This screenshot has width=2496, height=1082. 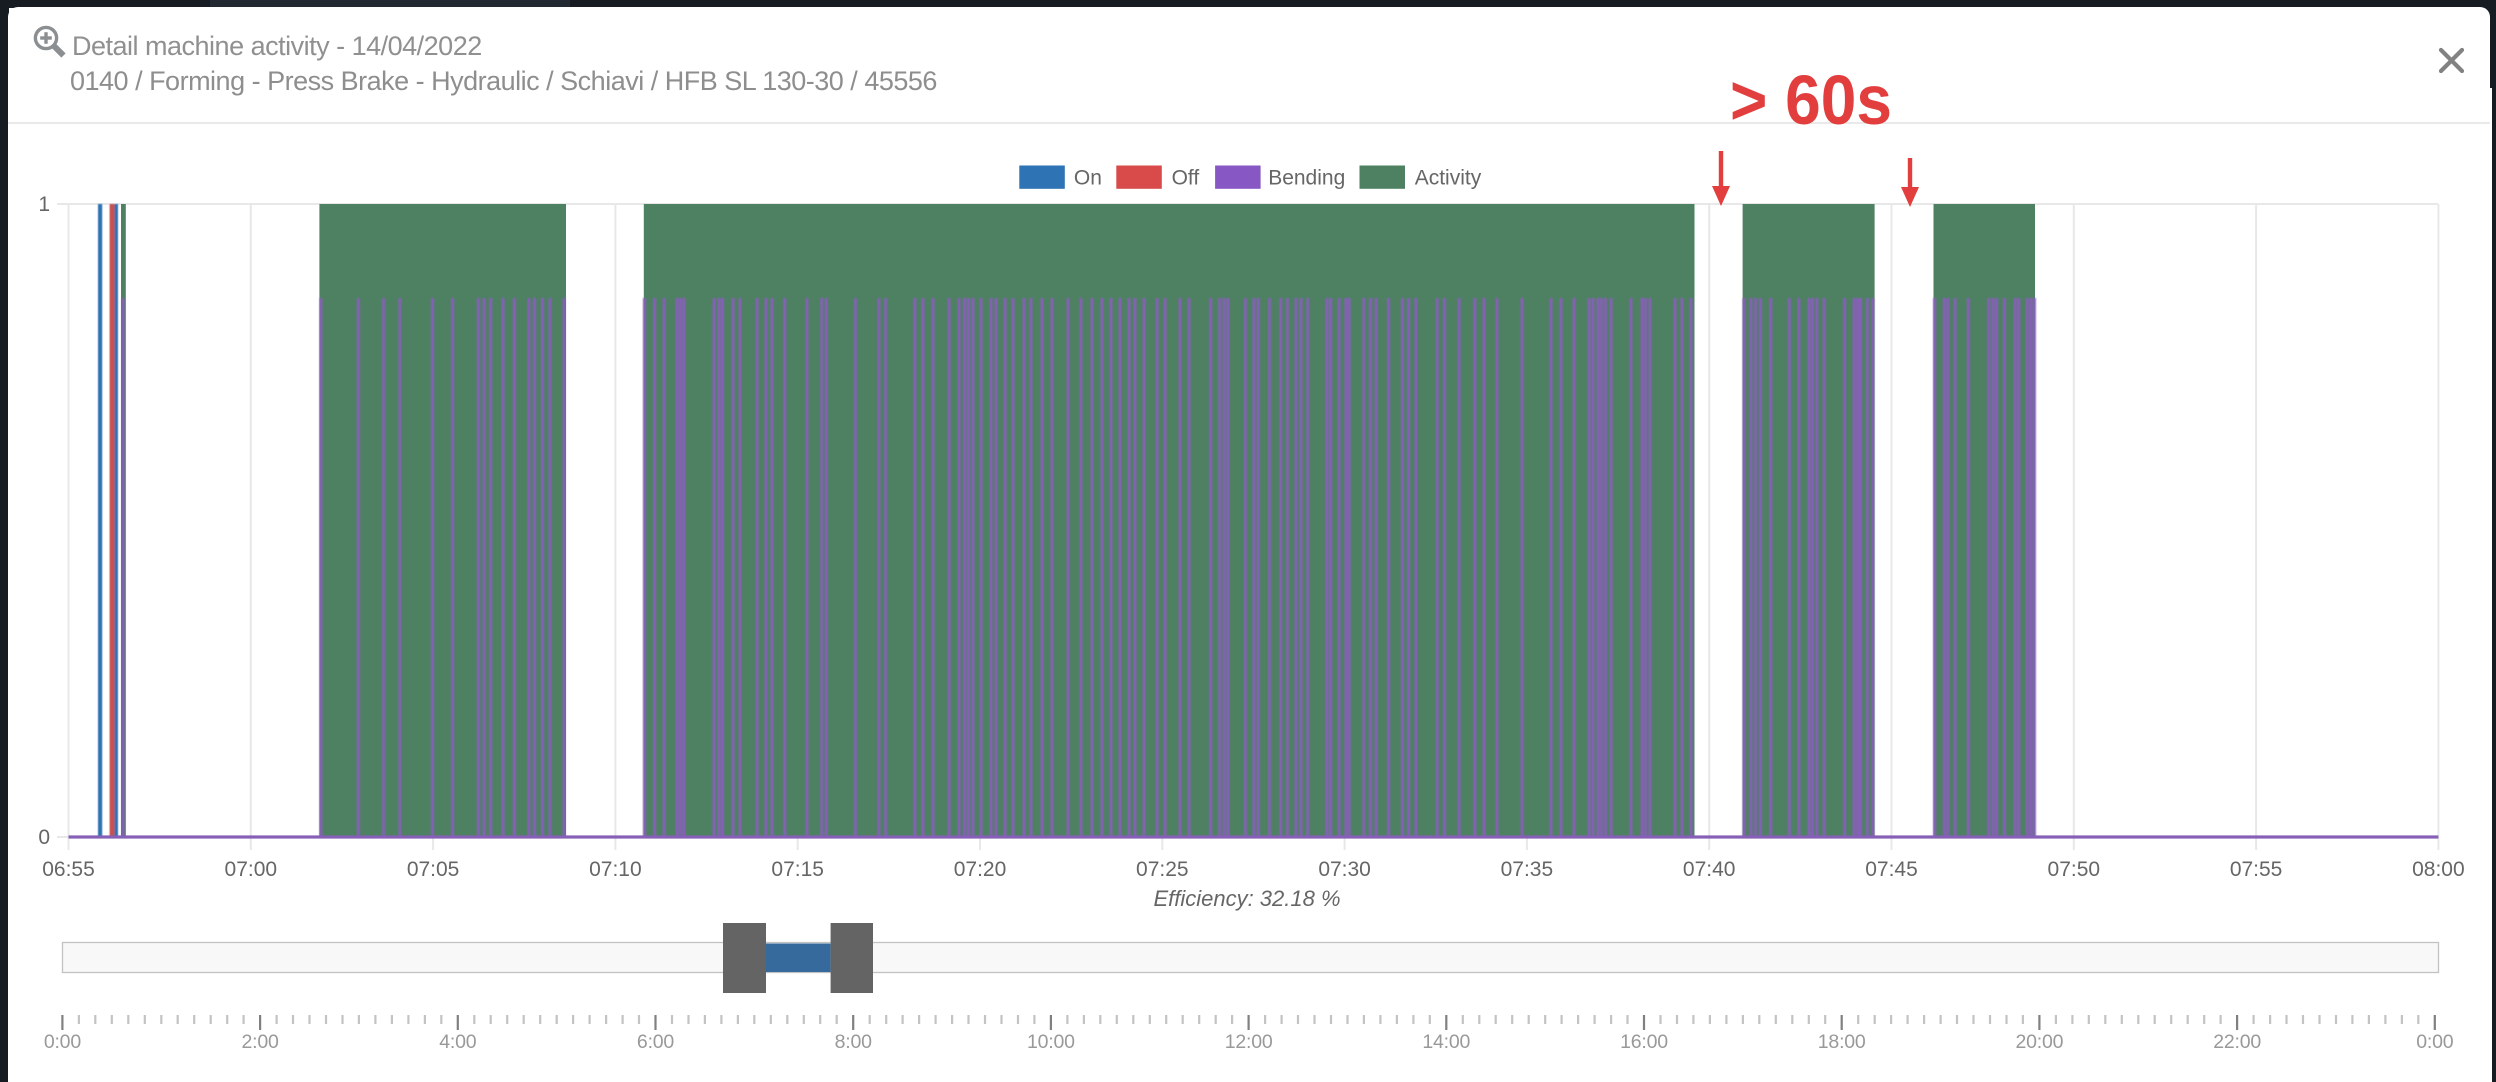 What do you see at coordinates (2039, 1042) in the screenshot?
I see `svg-text: 20:00` at bounding box center [2039, 1042].